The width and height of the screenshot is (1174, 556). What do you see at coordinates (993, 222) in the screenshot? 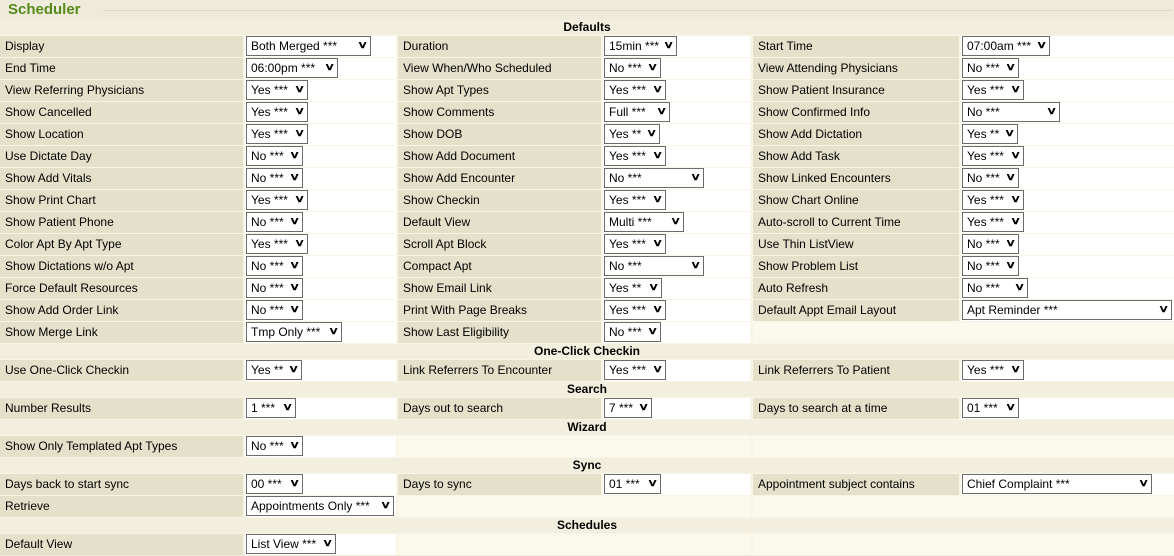
I see `field-auto-scroll-to-current-time-select: Yes *** ∨` at bounding box center [993, 222].